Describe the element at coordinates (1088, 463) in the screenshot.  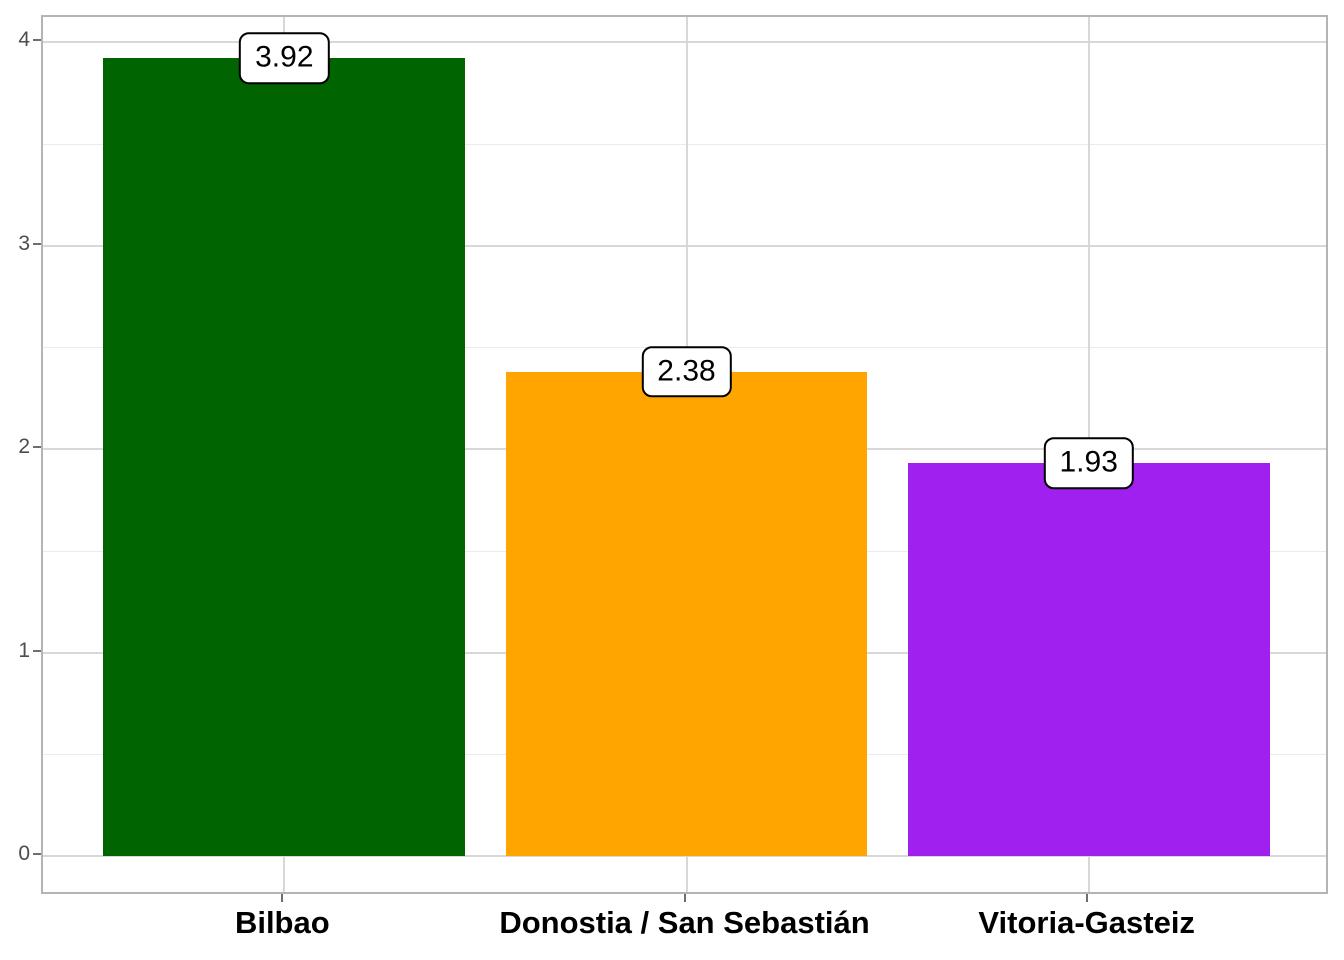
I see `bar-value-label-3: 1.93` at that location.